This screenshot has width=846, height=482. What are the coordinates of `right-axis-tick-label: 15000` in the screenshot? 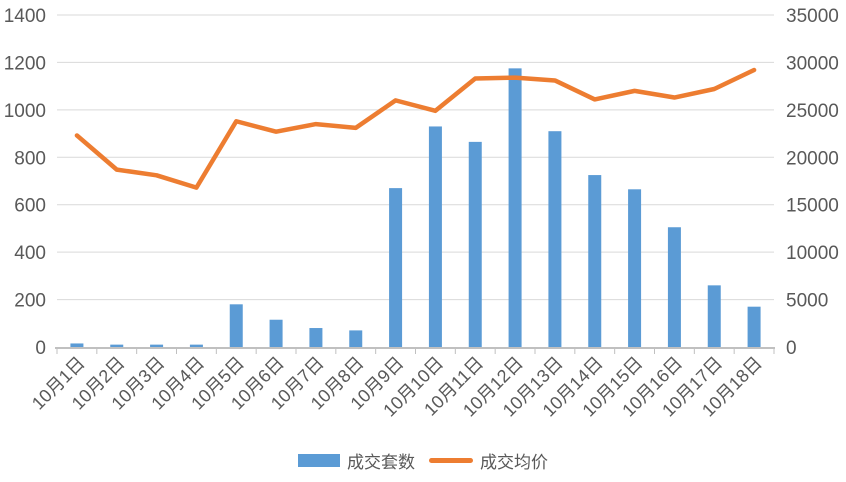 It's located at (812, 206).